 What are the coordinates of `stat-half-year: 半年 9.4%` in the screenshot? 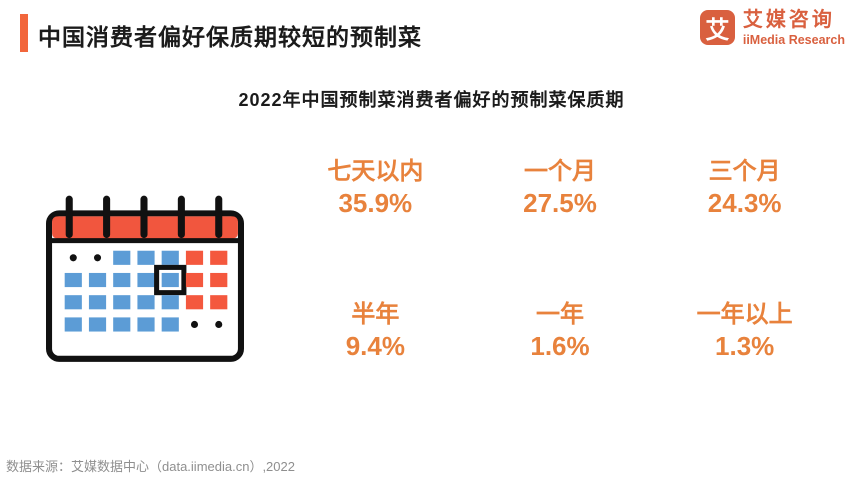 It's located at (375, 331).